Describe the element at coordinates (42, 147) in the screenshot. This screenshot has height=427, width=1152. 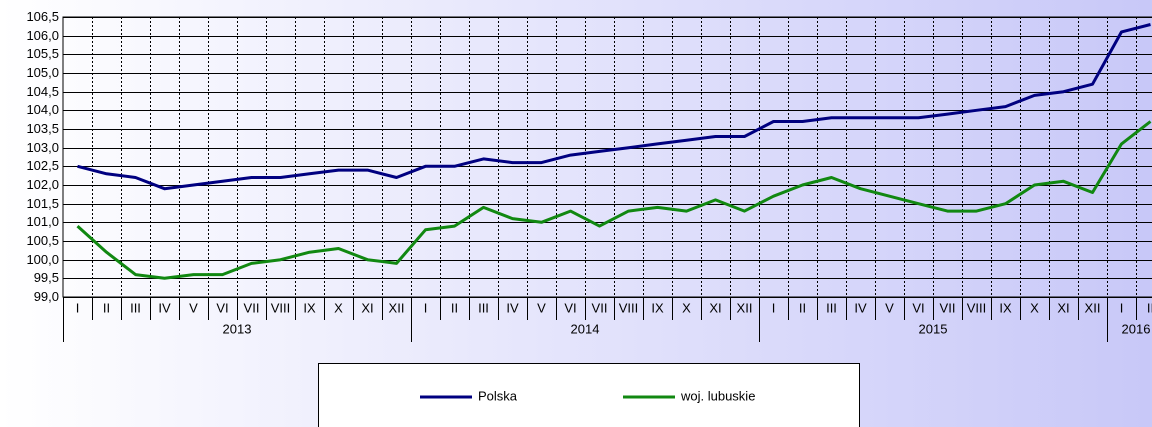
I see `y-tick-label: 103,0` at that location.